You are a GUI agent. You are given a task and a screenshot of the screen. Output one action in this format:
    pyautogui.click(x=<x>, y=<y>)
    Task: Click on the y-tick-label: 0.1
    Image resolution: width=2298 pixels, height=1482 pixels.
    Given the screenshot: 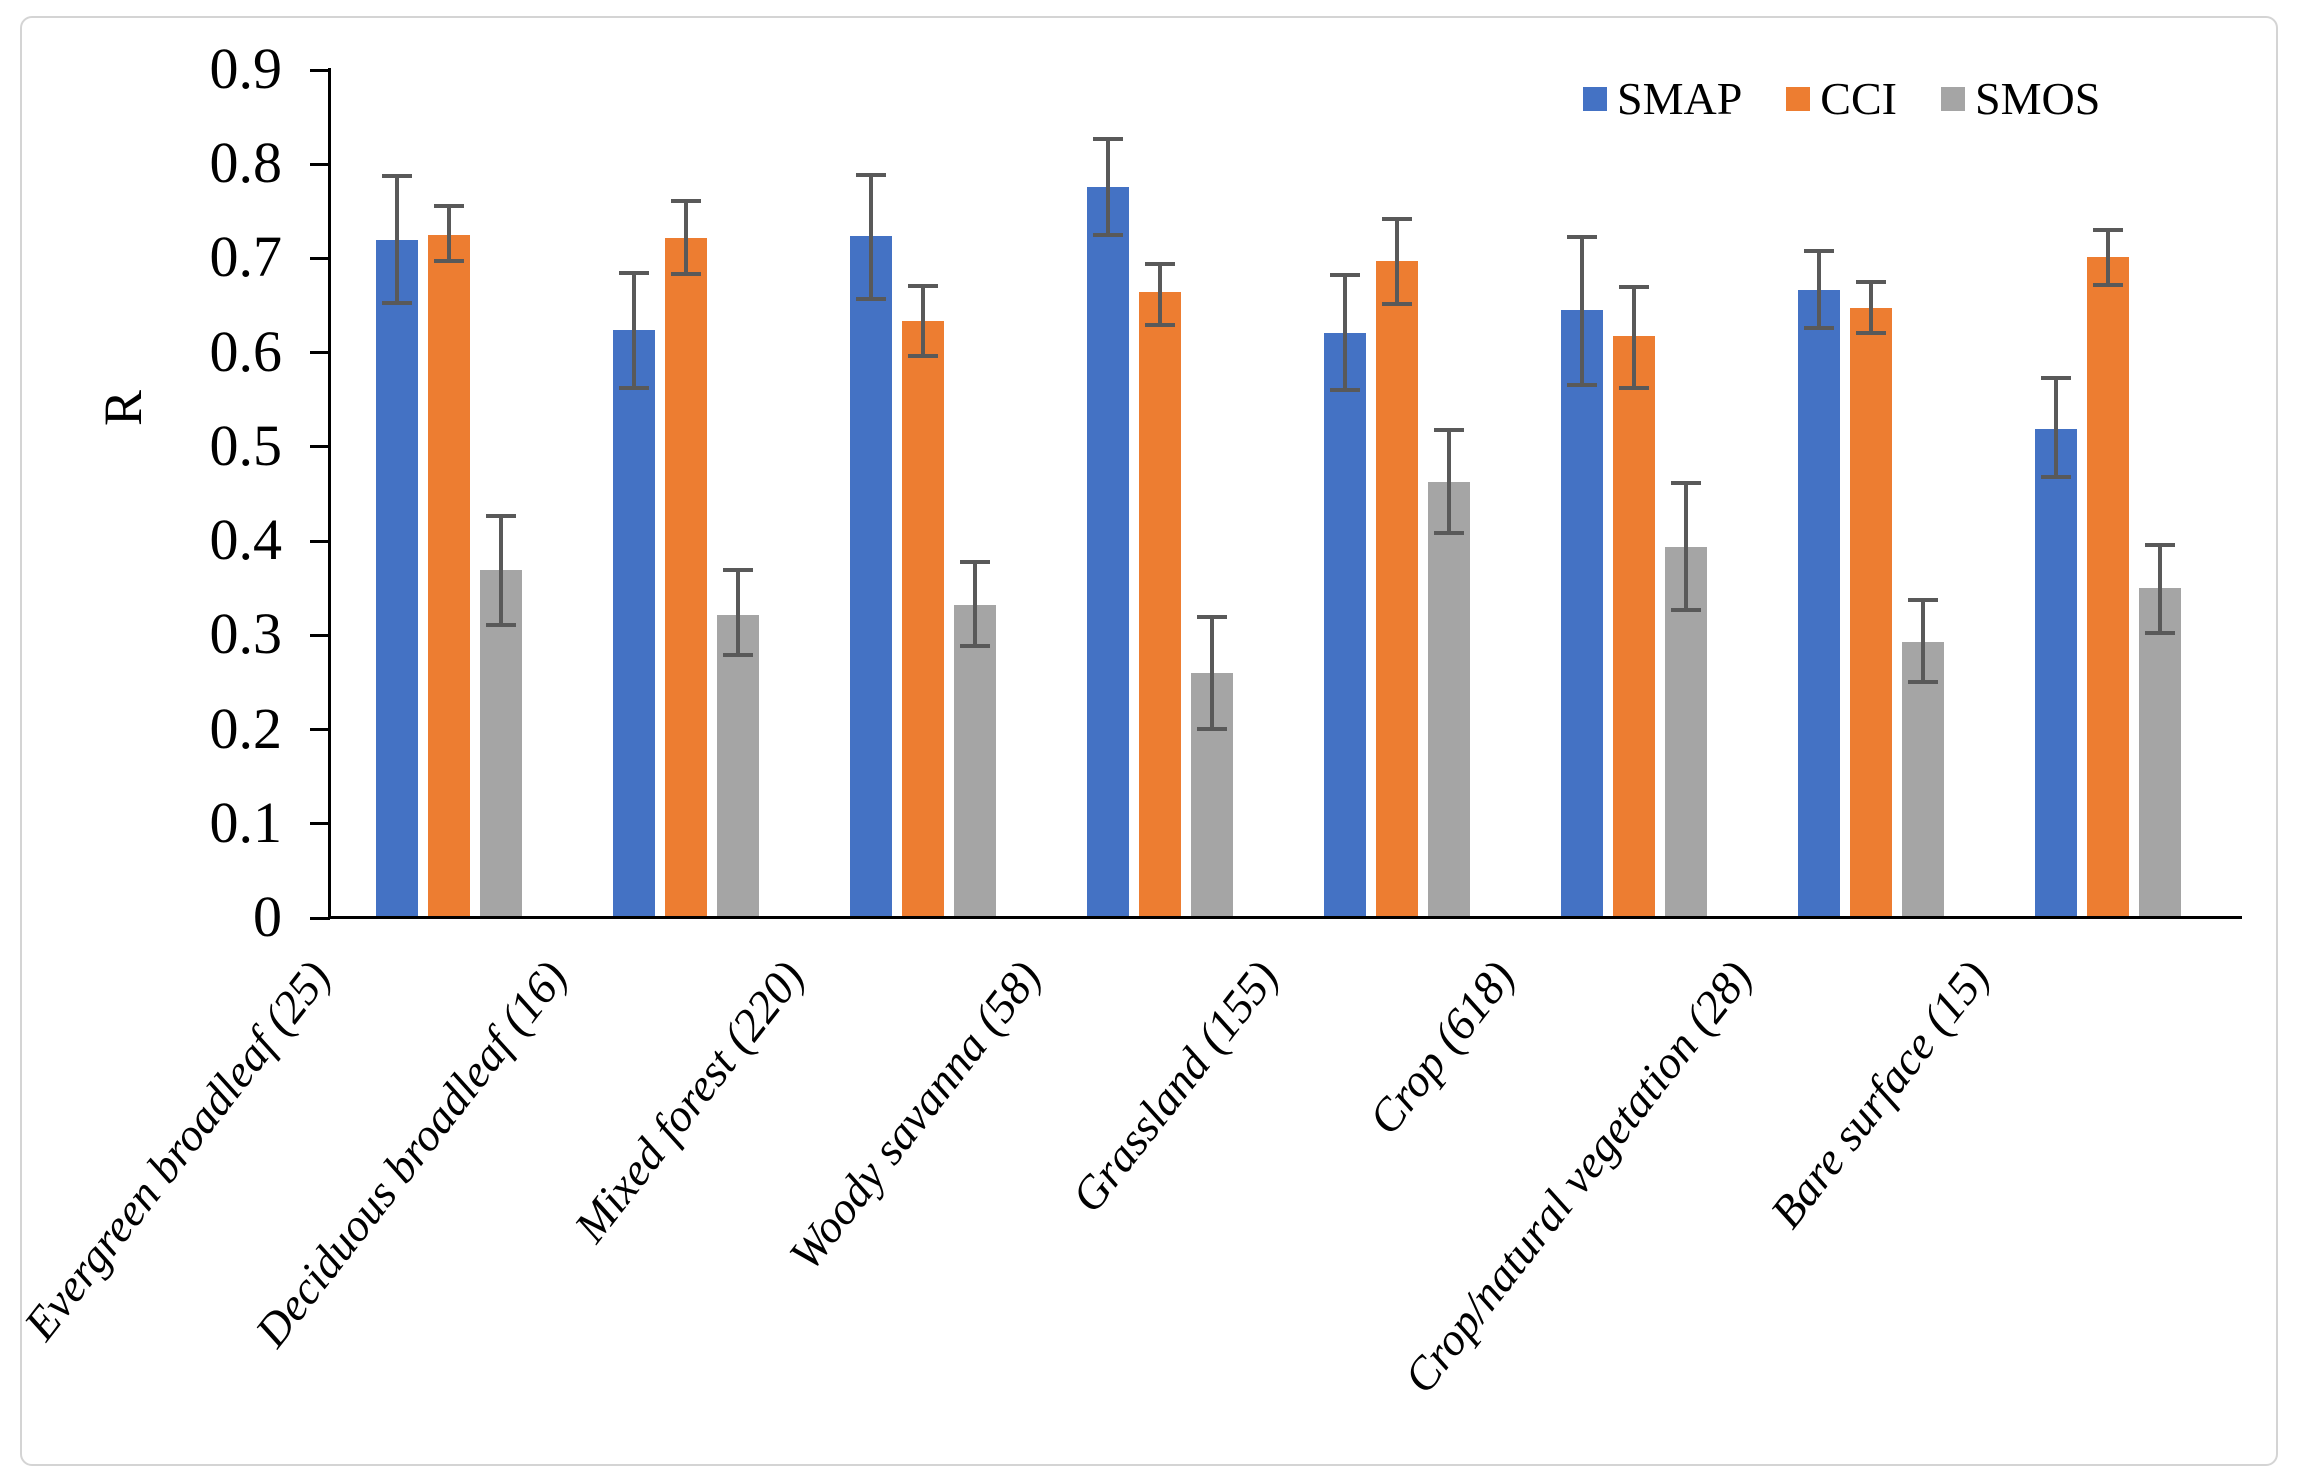 What is the action you would take?
    pyautogui.click(x=246, y=822)
    